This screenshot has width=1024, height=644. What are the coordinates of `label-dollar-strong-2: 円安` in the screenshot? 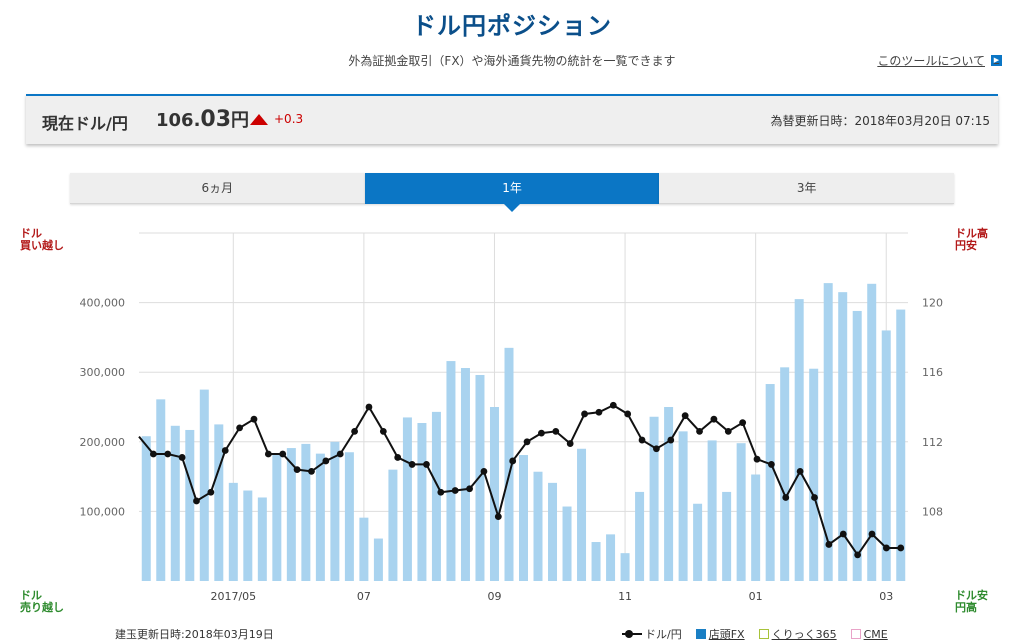 It's located at (966, 245).